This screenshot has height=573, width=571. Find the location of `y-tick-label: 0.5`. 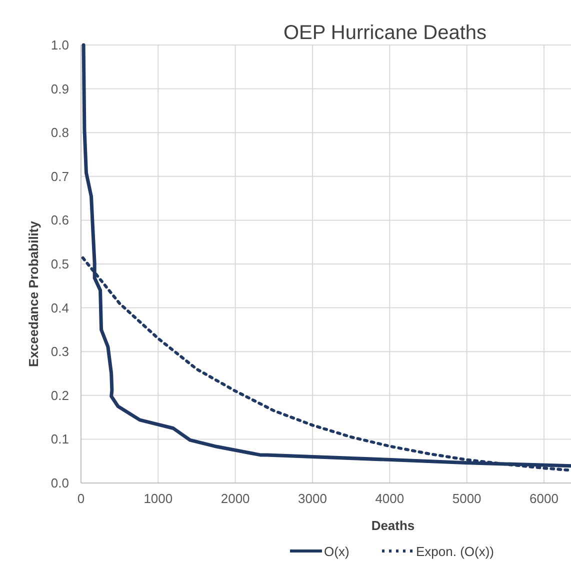

y-tick-label: 0.5 is located at coordinates (59, 264).